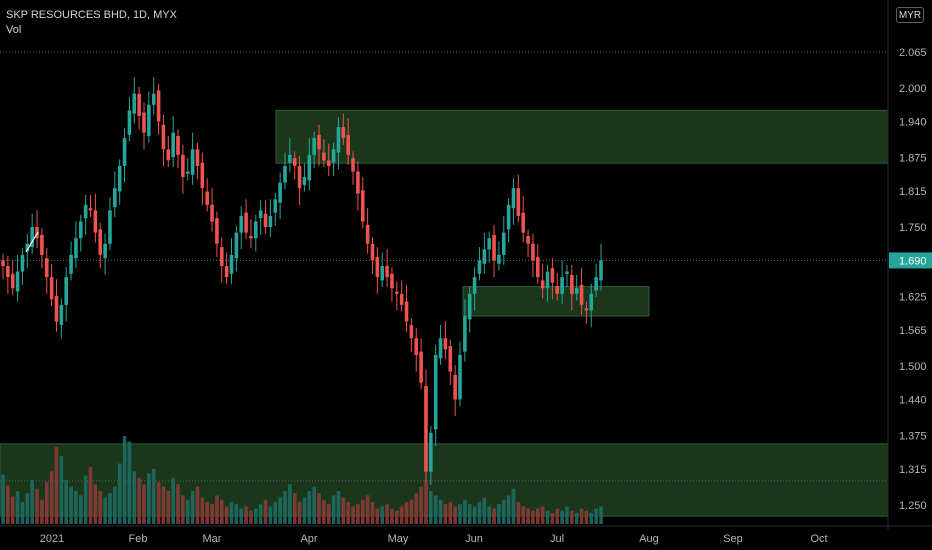 The image size is (932, 550). What do you see at coordinates (398, 539) in the screenshot?
I see `x-tick-label: May` at bounding box center [398, 539].